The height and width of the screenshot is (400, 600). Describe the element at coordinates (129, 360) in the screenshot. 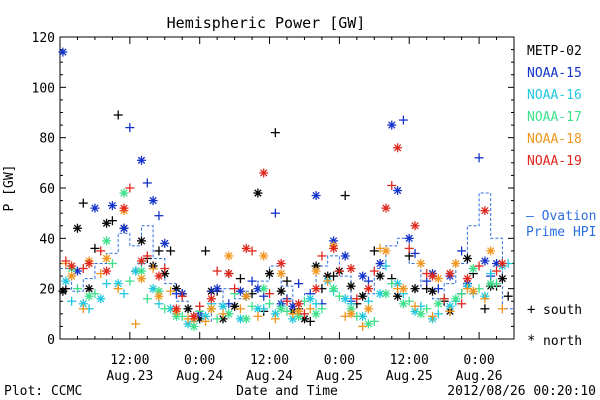

I see `x-tick-time-label: 12:00` at that location.